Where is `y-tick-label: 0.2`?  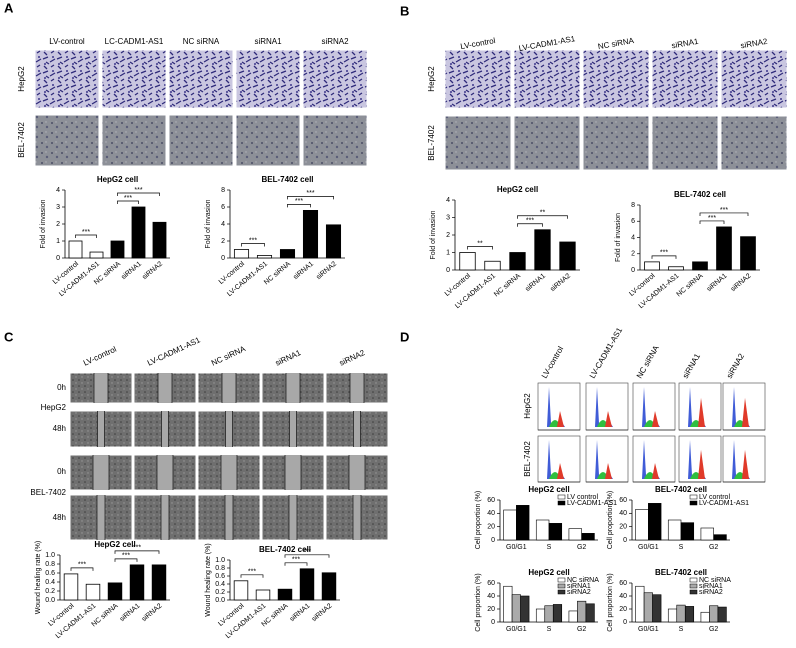
y-tick-label: 0.2 is located at coordinates (220, 592).